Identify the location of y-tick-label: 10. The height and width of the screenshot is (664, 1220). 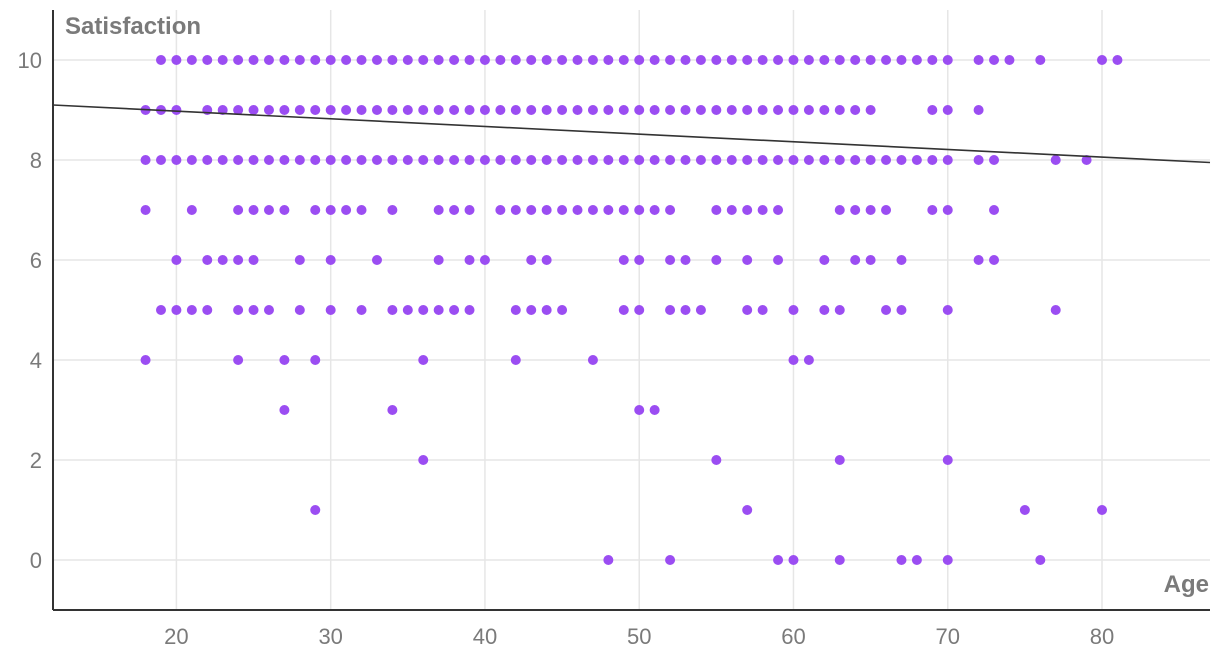
(30, 60).